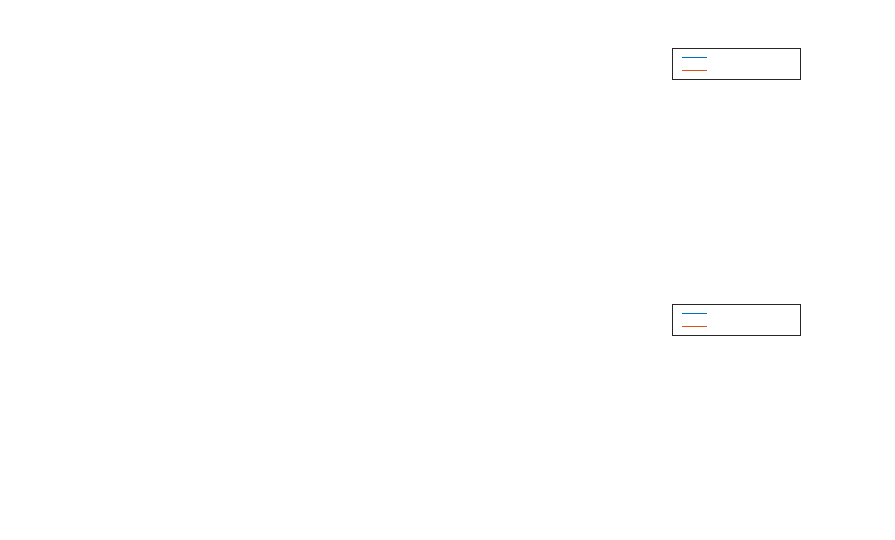  I want to click on acceleration-legend, so click(736, 64).